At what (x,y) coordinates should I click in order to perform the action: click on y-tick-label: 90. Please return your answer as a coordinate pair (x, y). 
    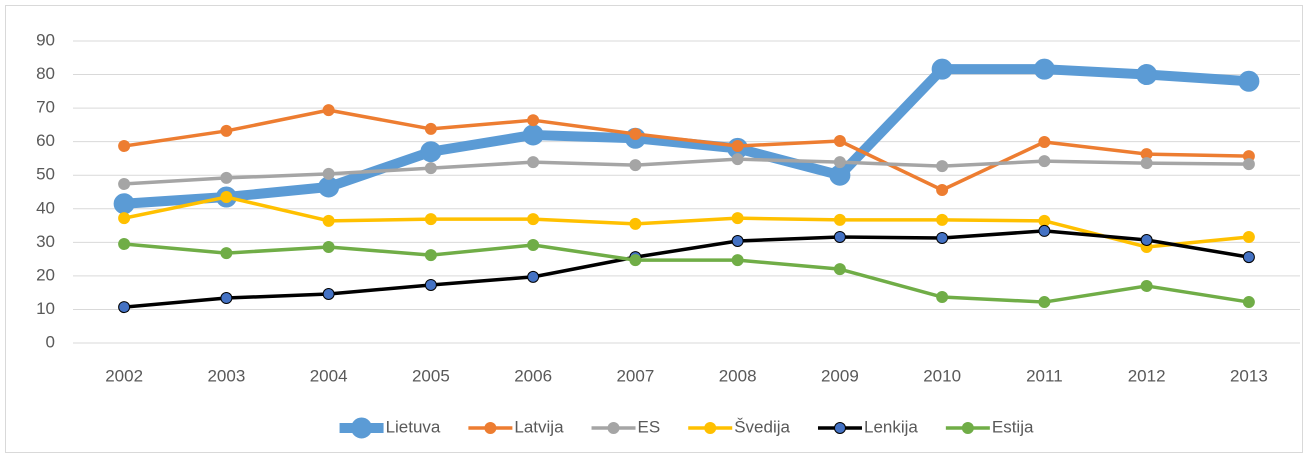
    Looking at the image, I should click on (45, 39).